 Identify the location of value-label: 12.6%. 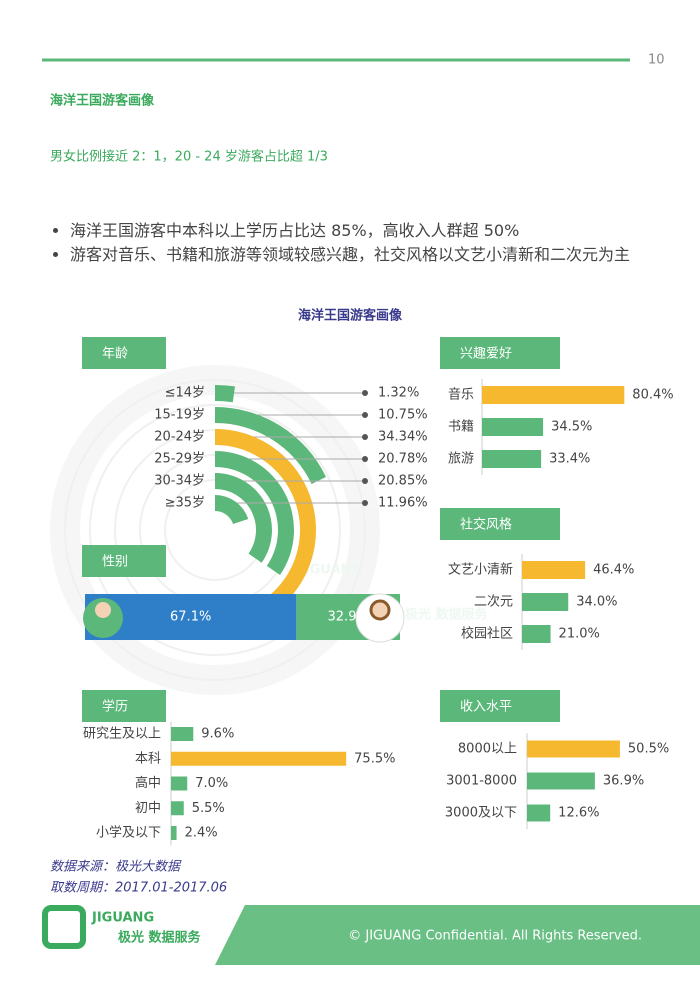
(578, 813).